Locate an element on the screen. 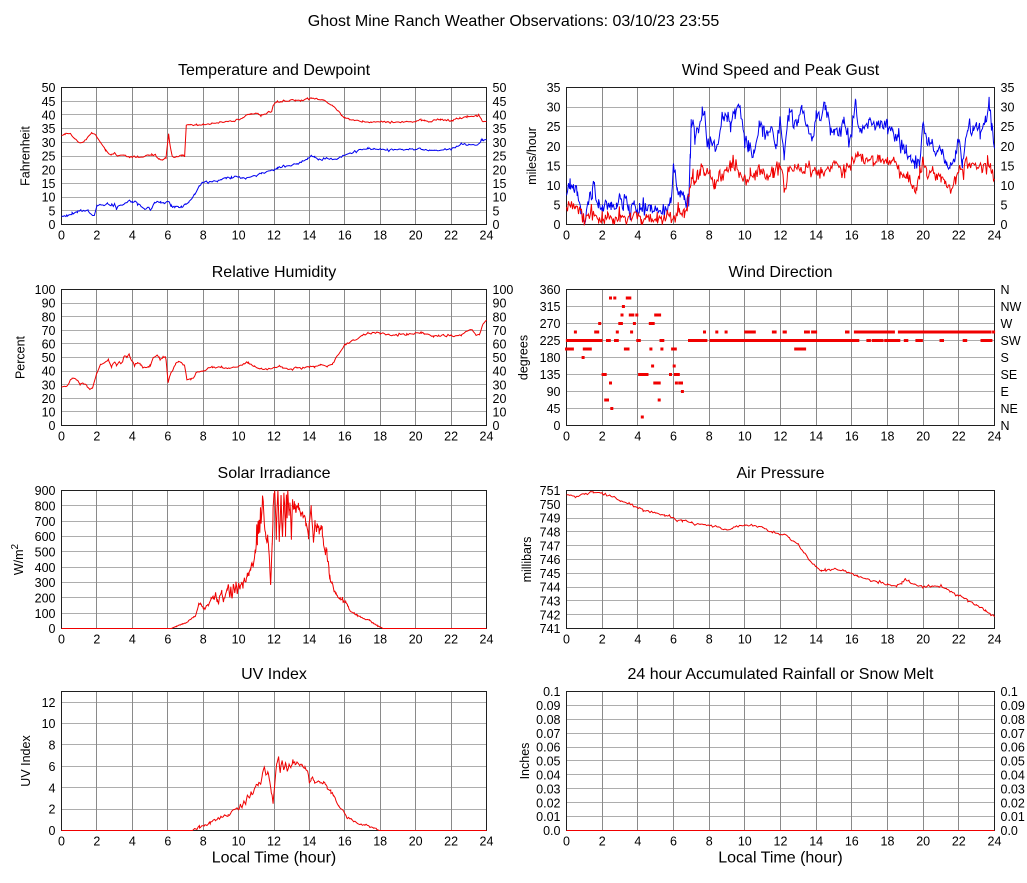 Image resolution: width=1027 pixels, height=883 pixels. svg-text: W/m2 is located at coordinates (18, 559).